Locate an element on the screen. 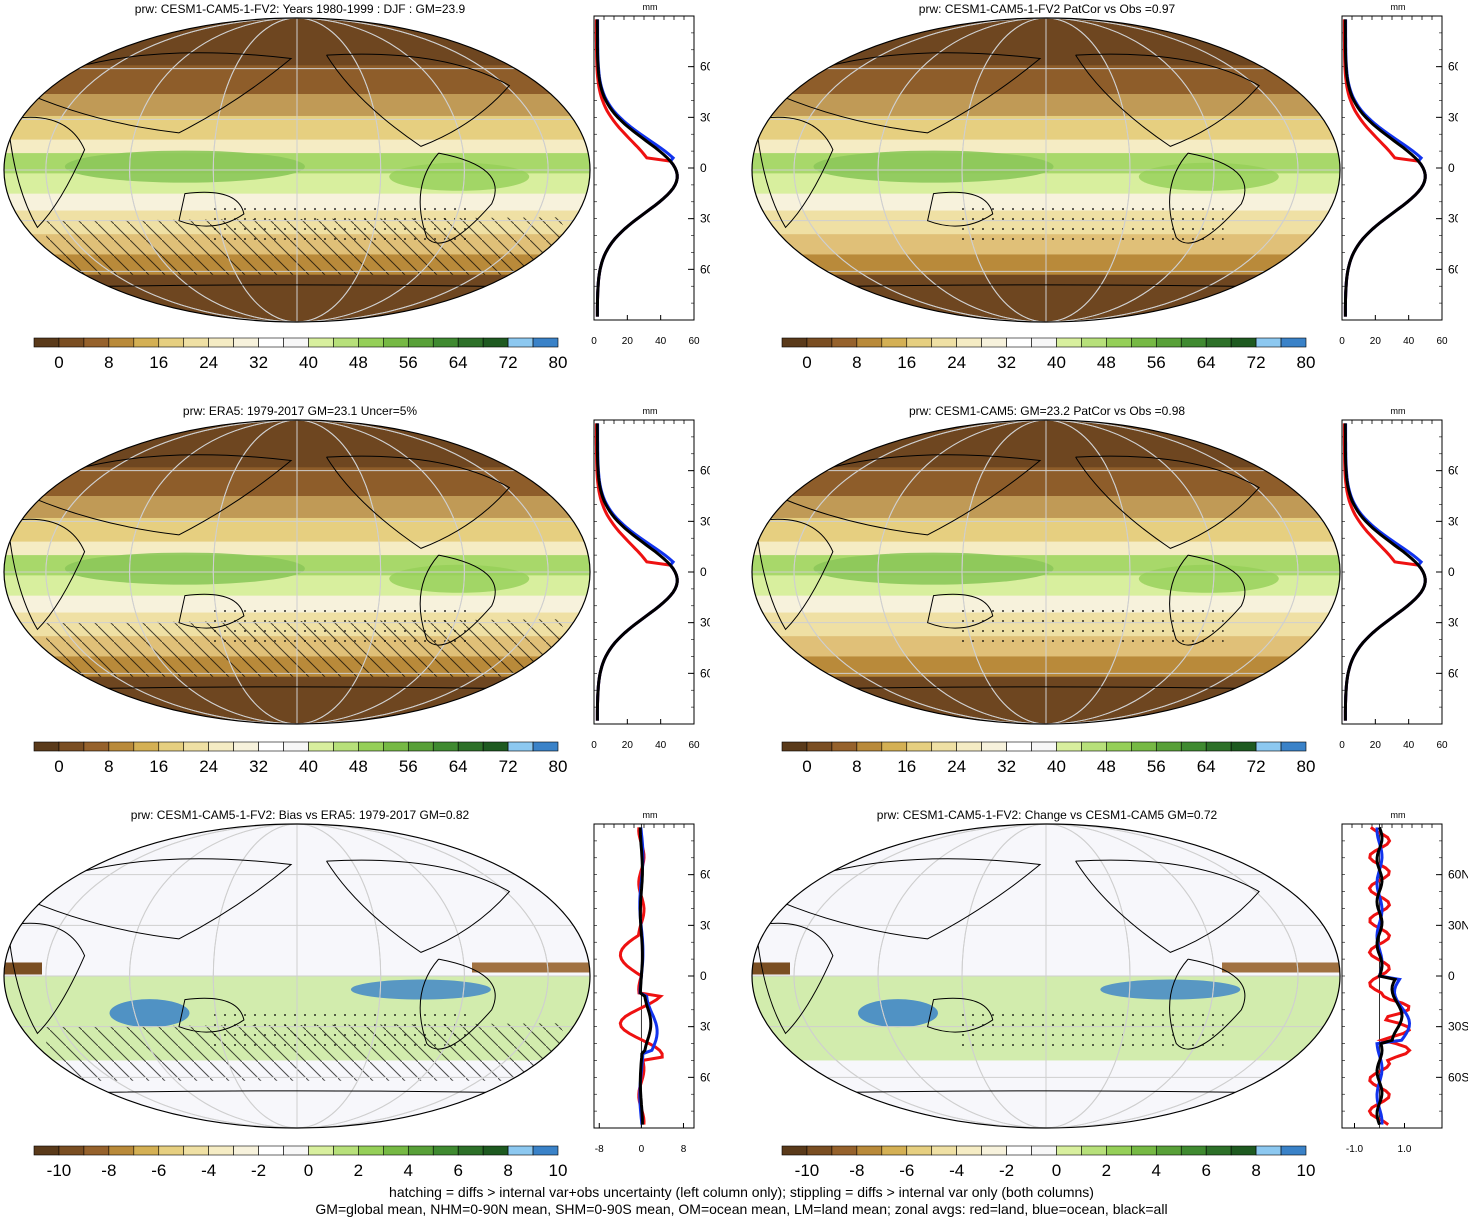 The height and width of the screenshot is (1217, 1483). zonal-profile: mm 60N 30N 0 30S 60S -1.0 1.0 is located at coordinates (1404, 982).